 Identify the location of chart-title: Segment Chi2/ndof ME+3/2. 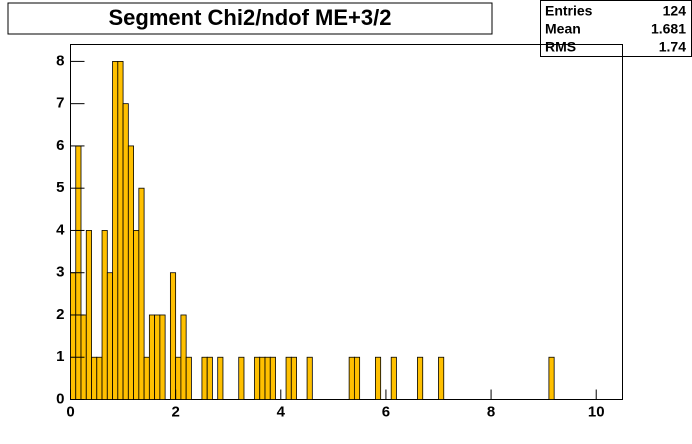
(250, 17).